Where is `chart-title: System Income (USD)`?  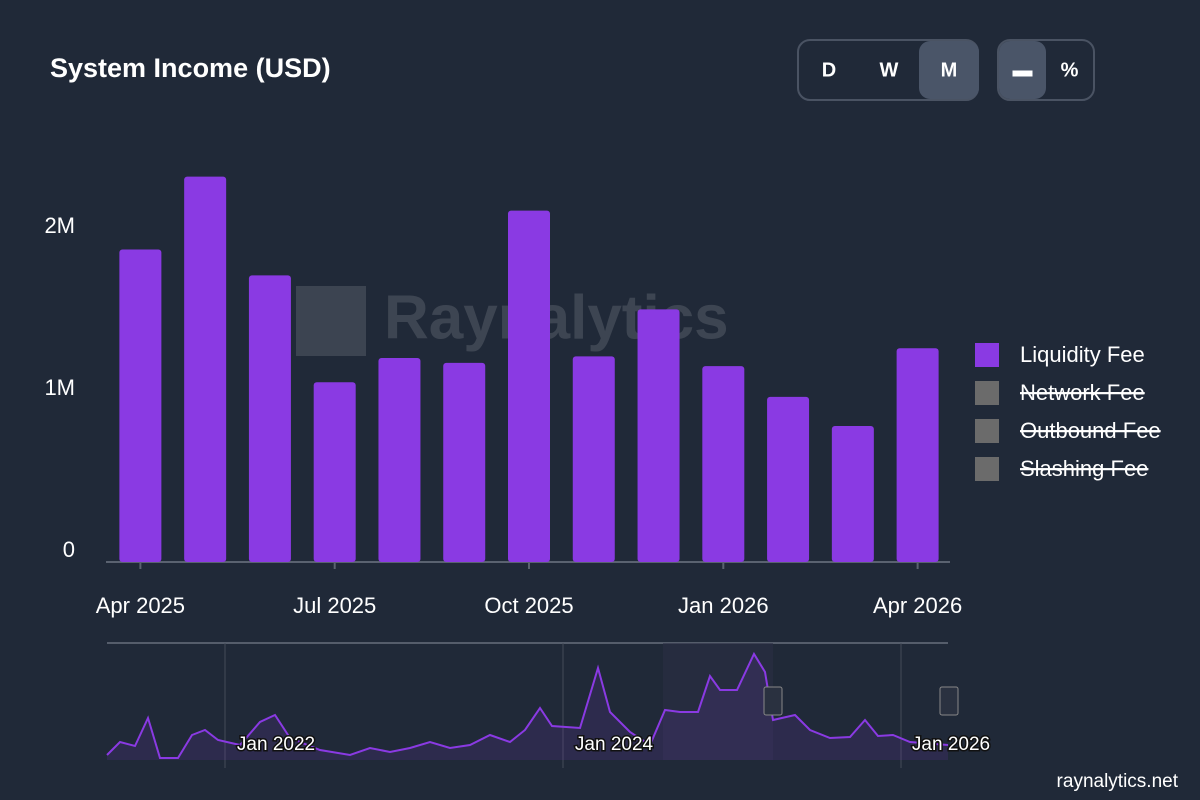
chart-title: System Income (USD) is located at coordinates (190, 68).